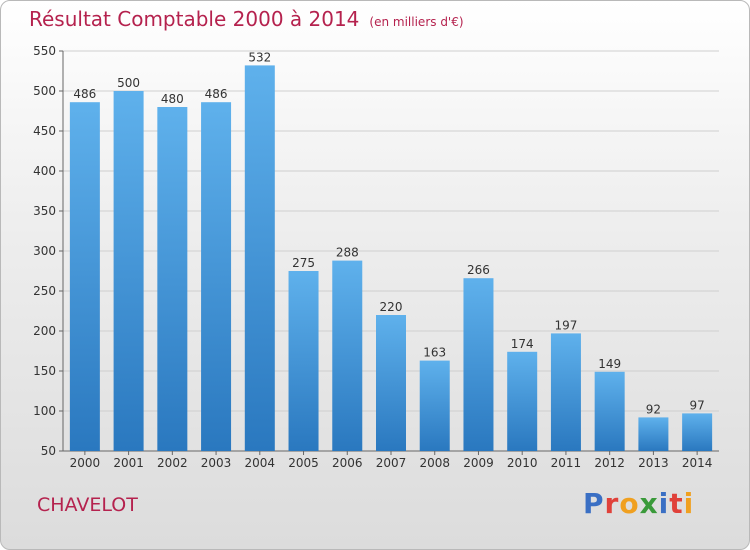 This screenshot has height=550, width=750. I want to click on bar-2001, so click(128, 271).